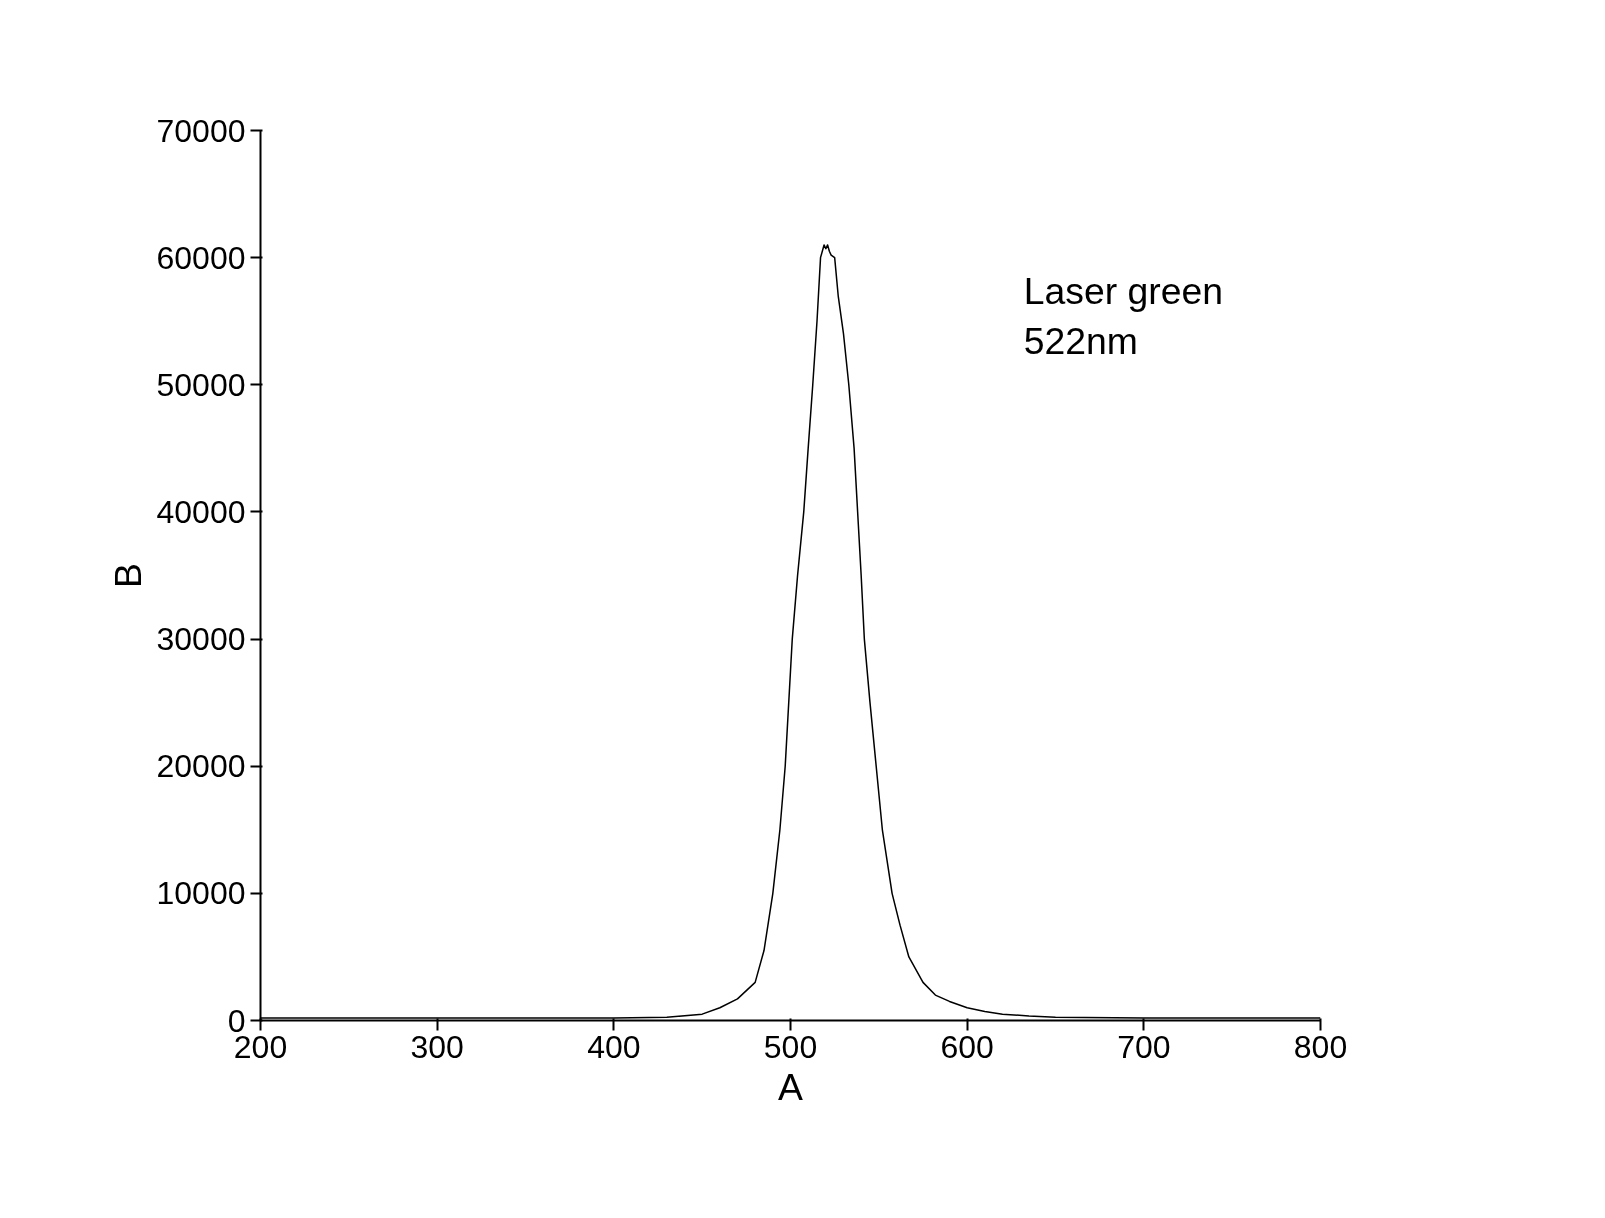 Image resolution: width=1605 pixels, height=1218 pixels. I want to click on x-tick-label: 700, so click(1144, 1046).